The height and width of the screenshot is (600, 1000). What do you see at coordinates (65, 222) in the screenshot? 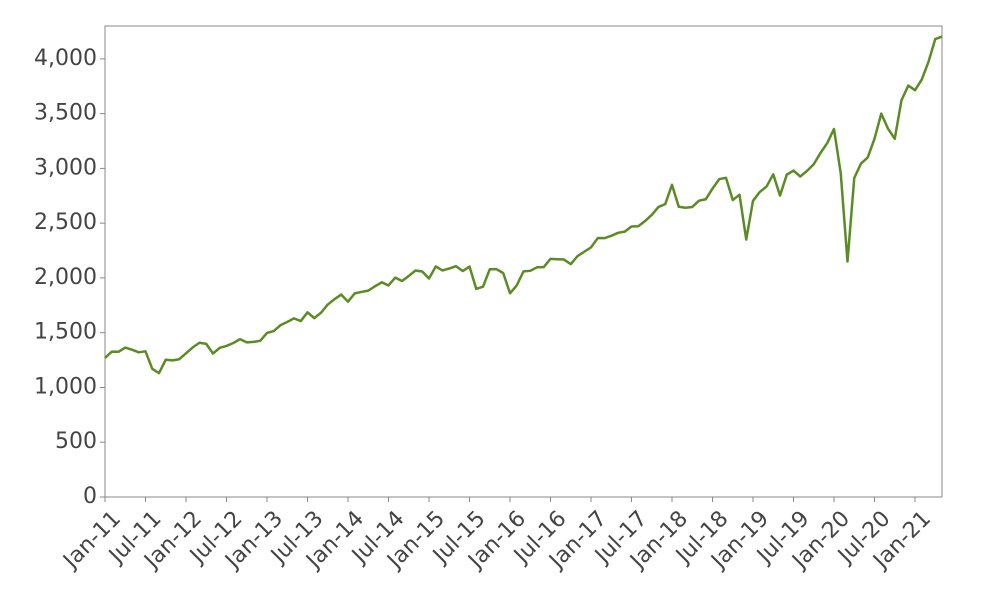
I see `y-tick-label: 2,500` at bounding box center [65, 222].